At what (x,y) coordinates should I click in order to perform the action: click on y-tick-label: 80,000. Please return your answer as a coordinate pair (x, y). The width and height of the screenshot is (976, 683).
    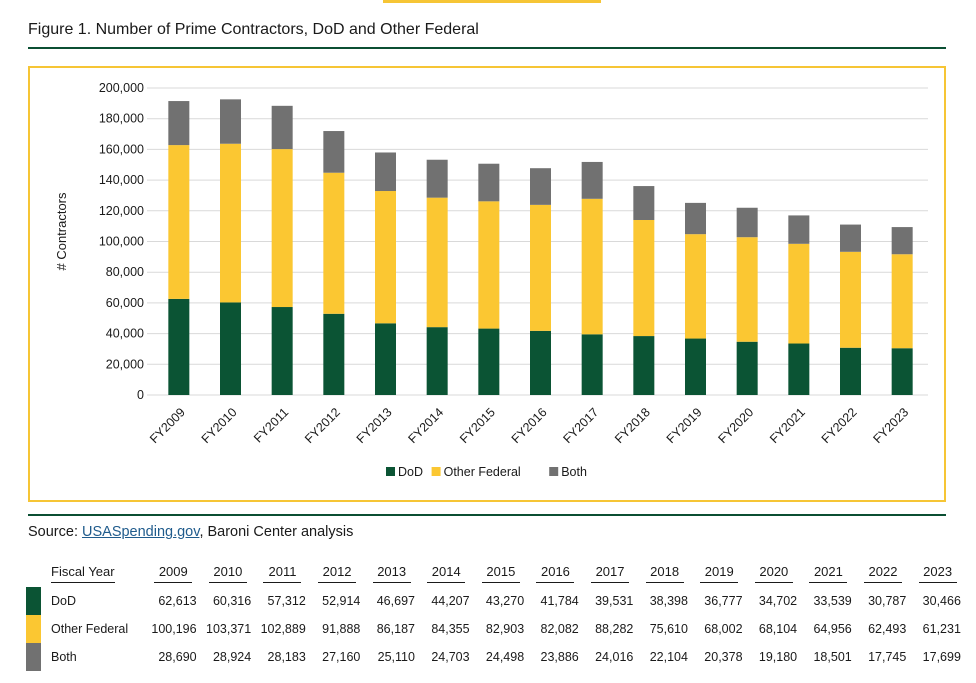
    Looking at the image, I should click on (125, 272).